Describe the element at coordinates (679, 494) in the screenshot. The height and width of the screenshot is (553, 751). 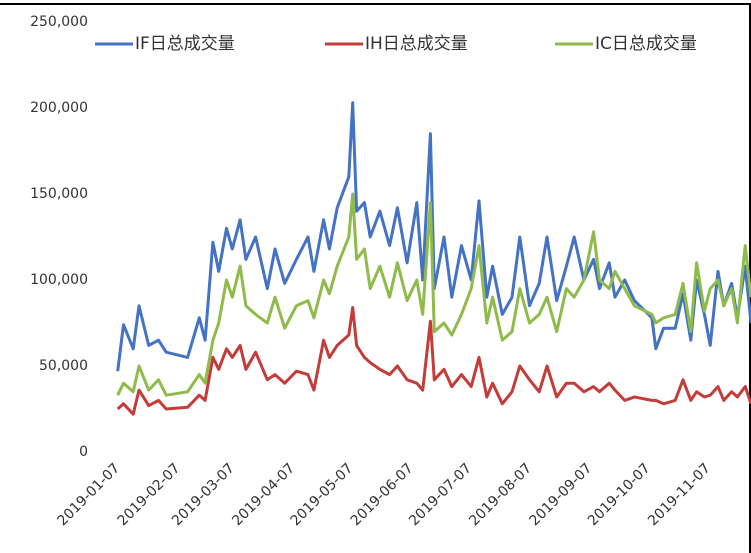
I see `x-tick-label: 2019-11-07` at that location.